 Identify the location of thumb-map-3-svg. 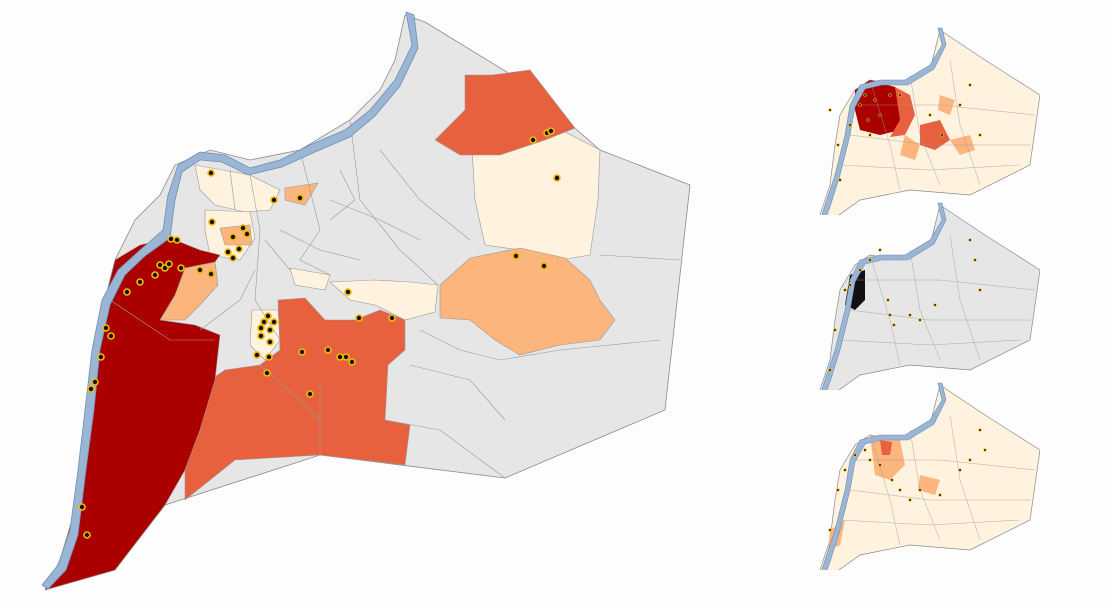
(929, 476).